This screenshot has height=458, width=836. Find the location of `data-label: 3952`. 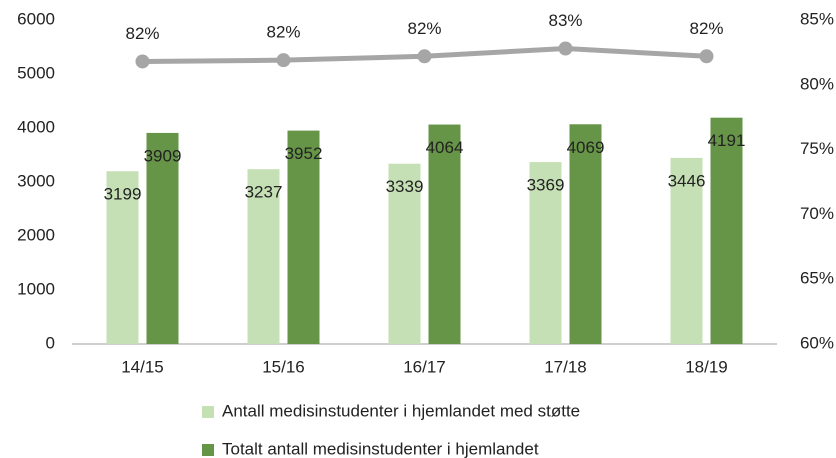

data-label: 3952 is located at coordinates (304, 153).